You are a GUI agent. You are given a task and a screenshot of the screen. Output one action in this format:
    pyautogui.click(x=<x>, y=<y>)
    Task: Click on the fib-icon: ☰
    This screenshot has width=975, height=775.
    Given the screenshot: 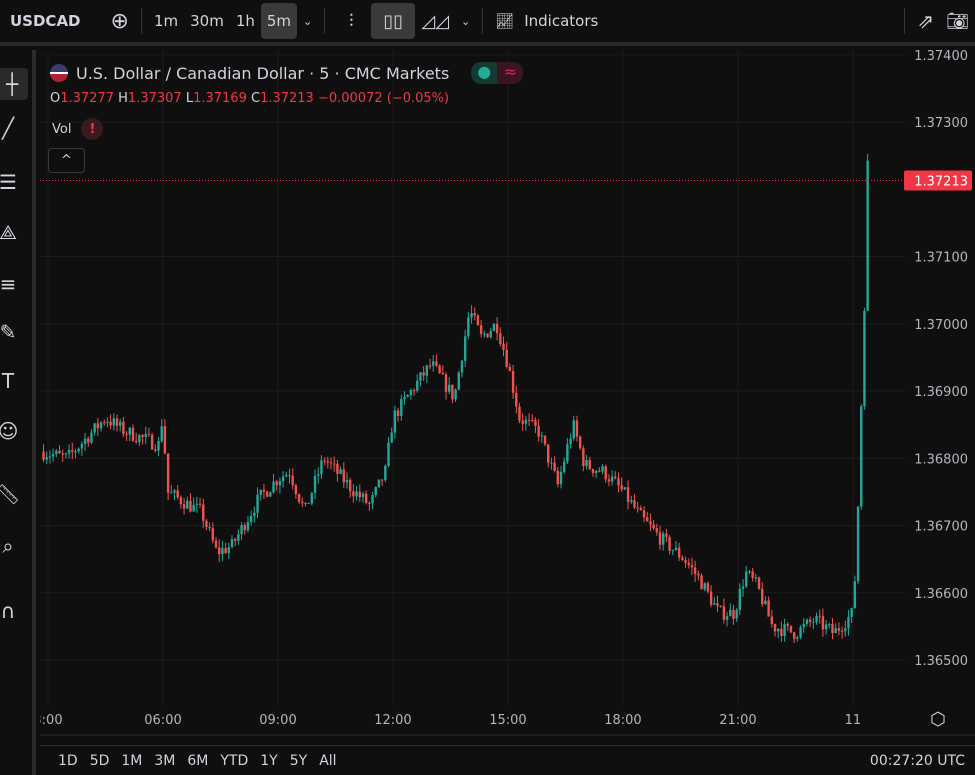 What is the action you would take?
    pyautogui.click(x=8, y=182)
    